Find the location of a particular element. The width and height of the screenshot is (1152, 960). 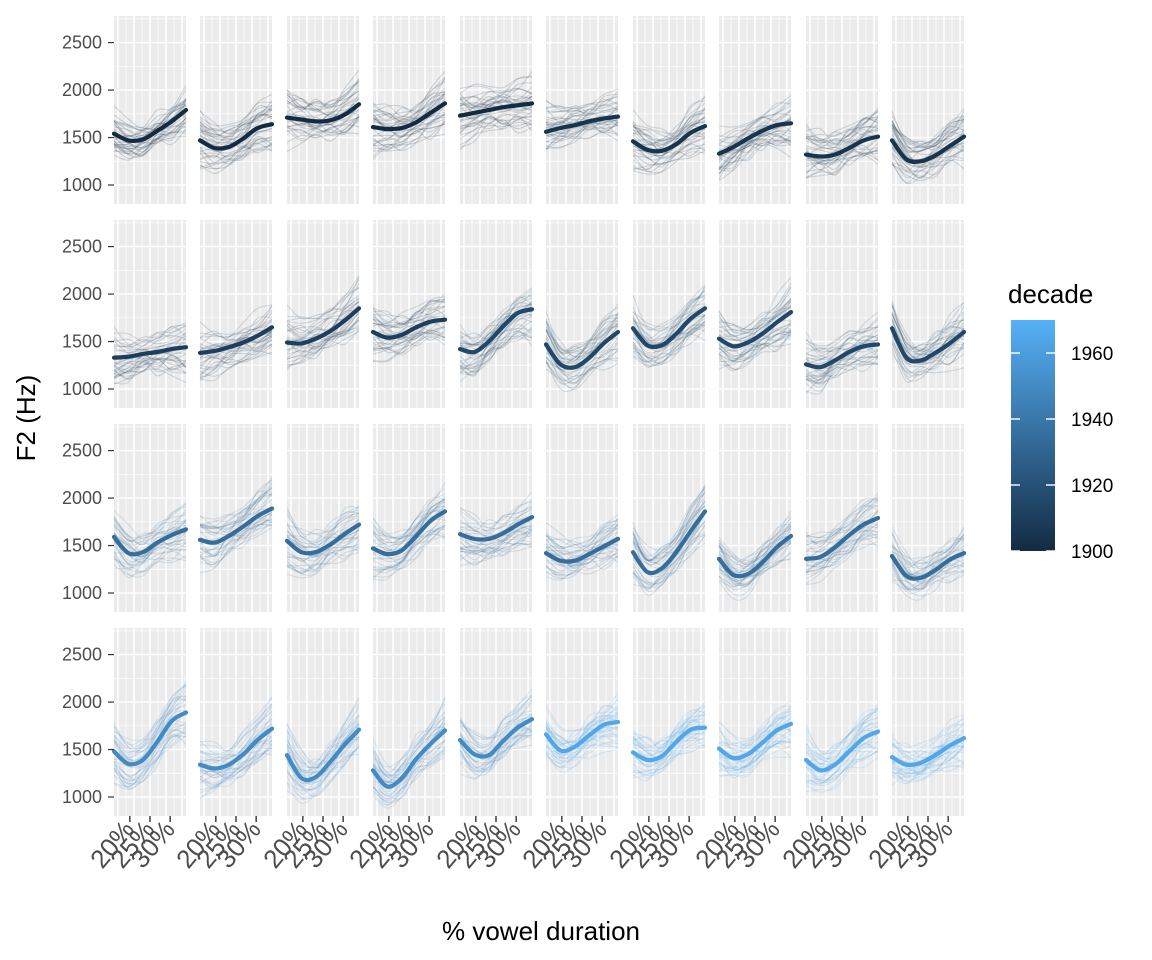

token-traces is located at coordinates (150, 123).